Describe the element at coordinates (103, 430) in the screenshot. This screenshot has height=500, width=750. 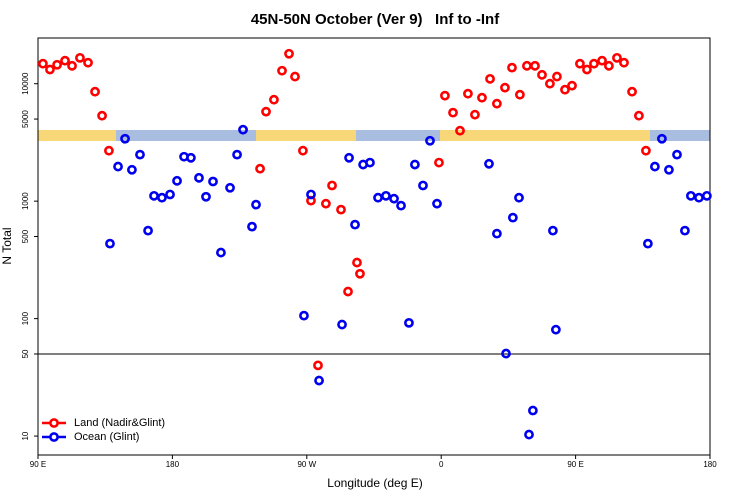
I see `legend: Land (Nadir&Glint) Ocean (Glint)` at that location.